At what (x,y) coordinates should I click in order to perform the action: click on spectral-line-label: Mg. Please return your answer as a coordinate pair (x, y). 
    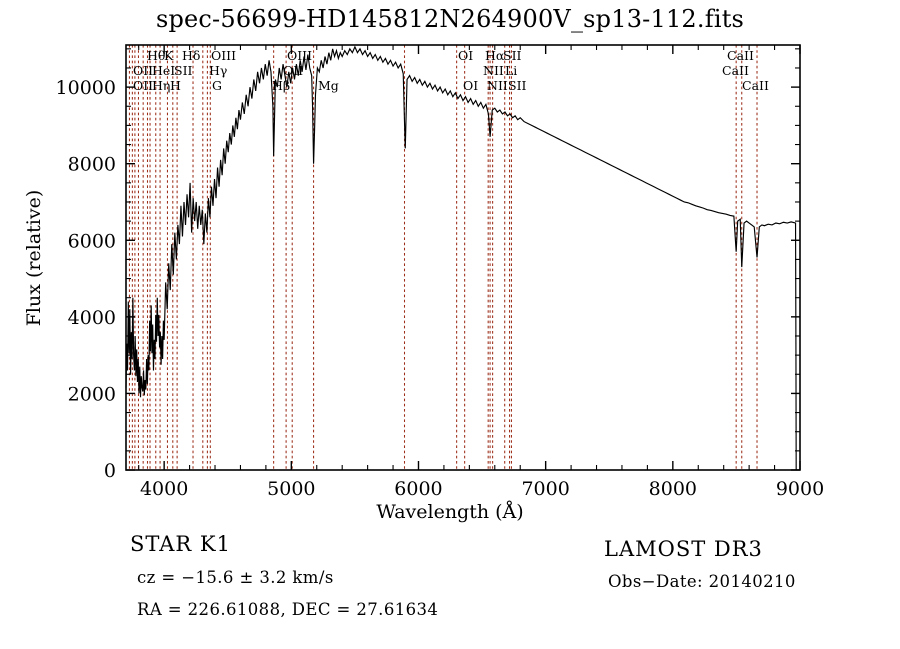
    Looking at the image, I should click on (328, 85).